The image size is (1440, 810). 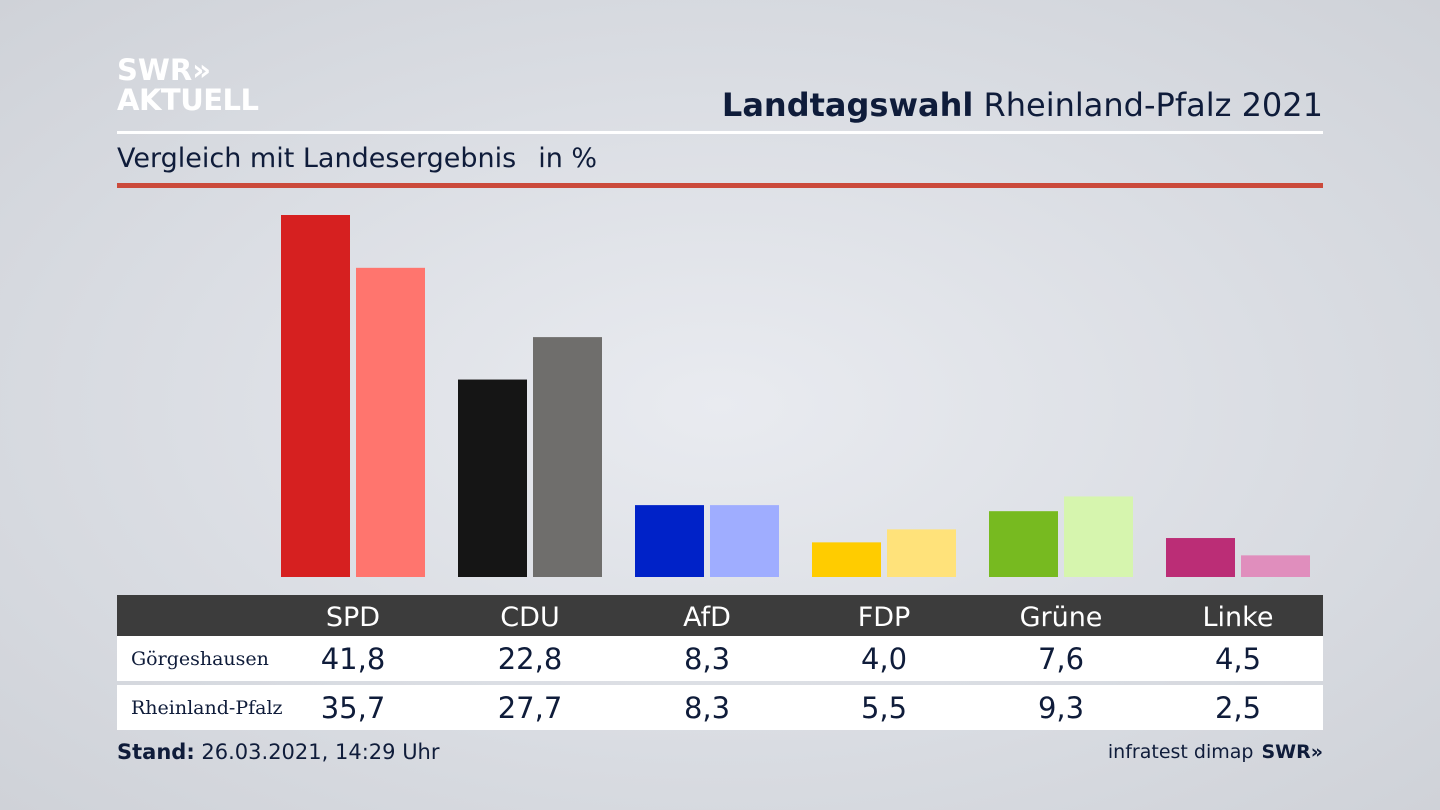 I want to click on table-cell: 41,8, so click(x=353, y=658).